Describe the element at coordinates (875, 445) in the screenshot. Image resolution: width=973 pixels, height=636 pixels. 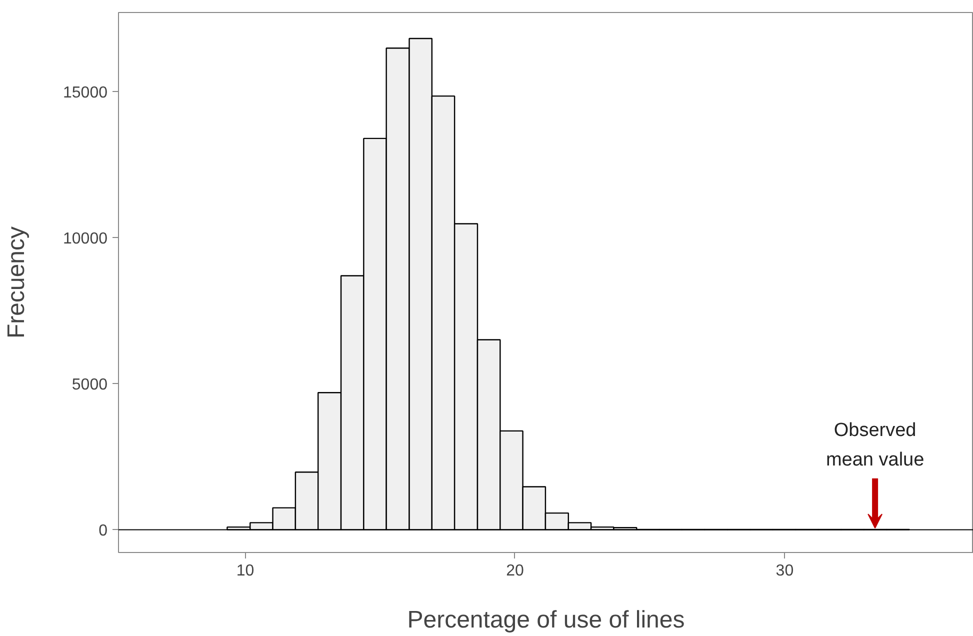
I see `annotation: Observed mean value` at that location.